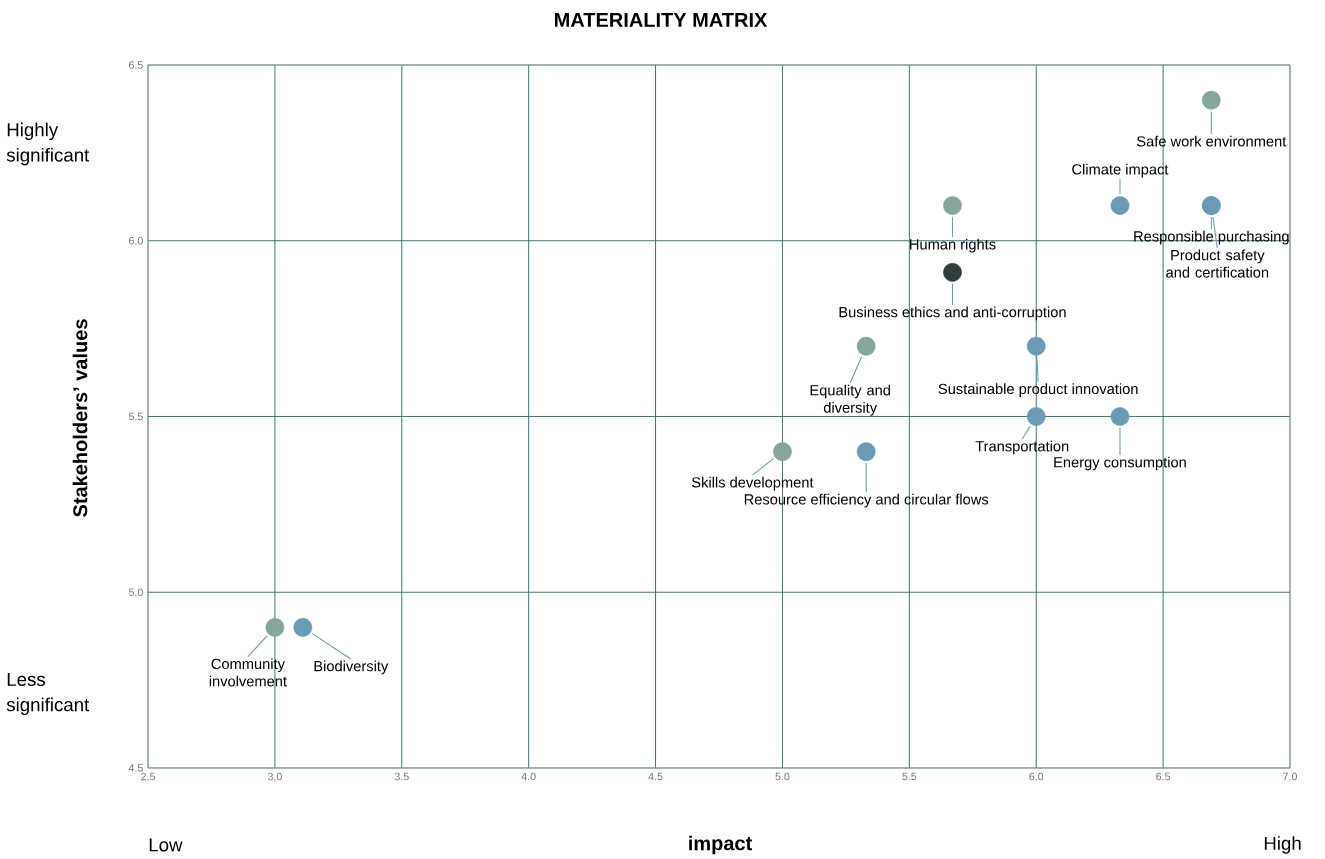 The height and width of the screenshot is (859, 1325). What do you see at coordinates (1163, 776) in the screenshot?
I see `x-tick-label: 6.5` at bounding box center [1163, 776].